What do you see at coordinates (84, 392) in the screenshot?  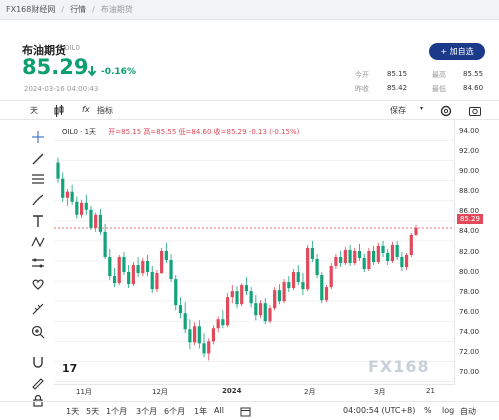 I see `time-tick-label: 11月` at bounding box center [84, 392].